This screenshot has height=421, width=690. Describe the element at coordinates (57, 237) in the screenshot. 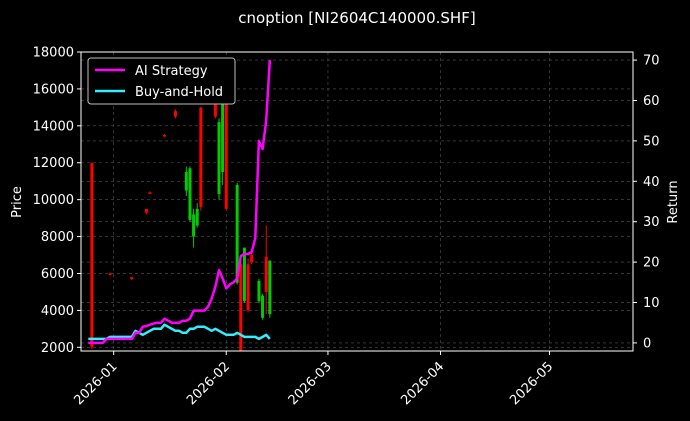

I see `y-tick-label-left: 8000` at that location.